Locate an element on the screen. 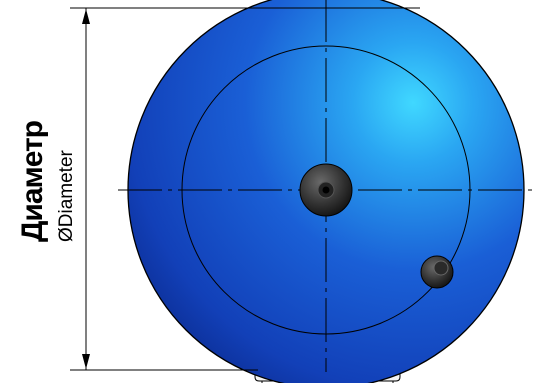  center-fitting-icon is located at coordinates (326, 190).